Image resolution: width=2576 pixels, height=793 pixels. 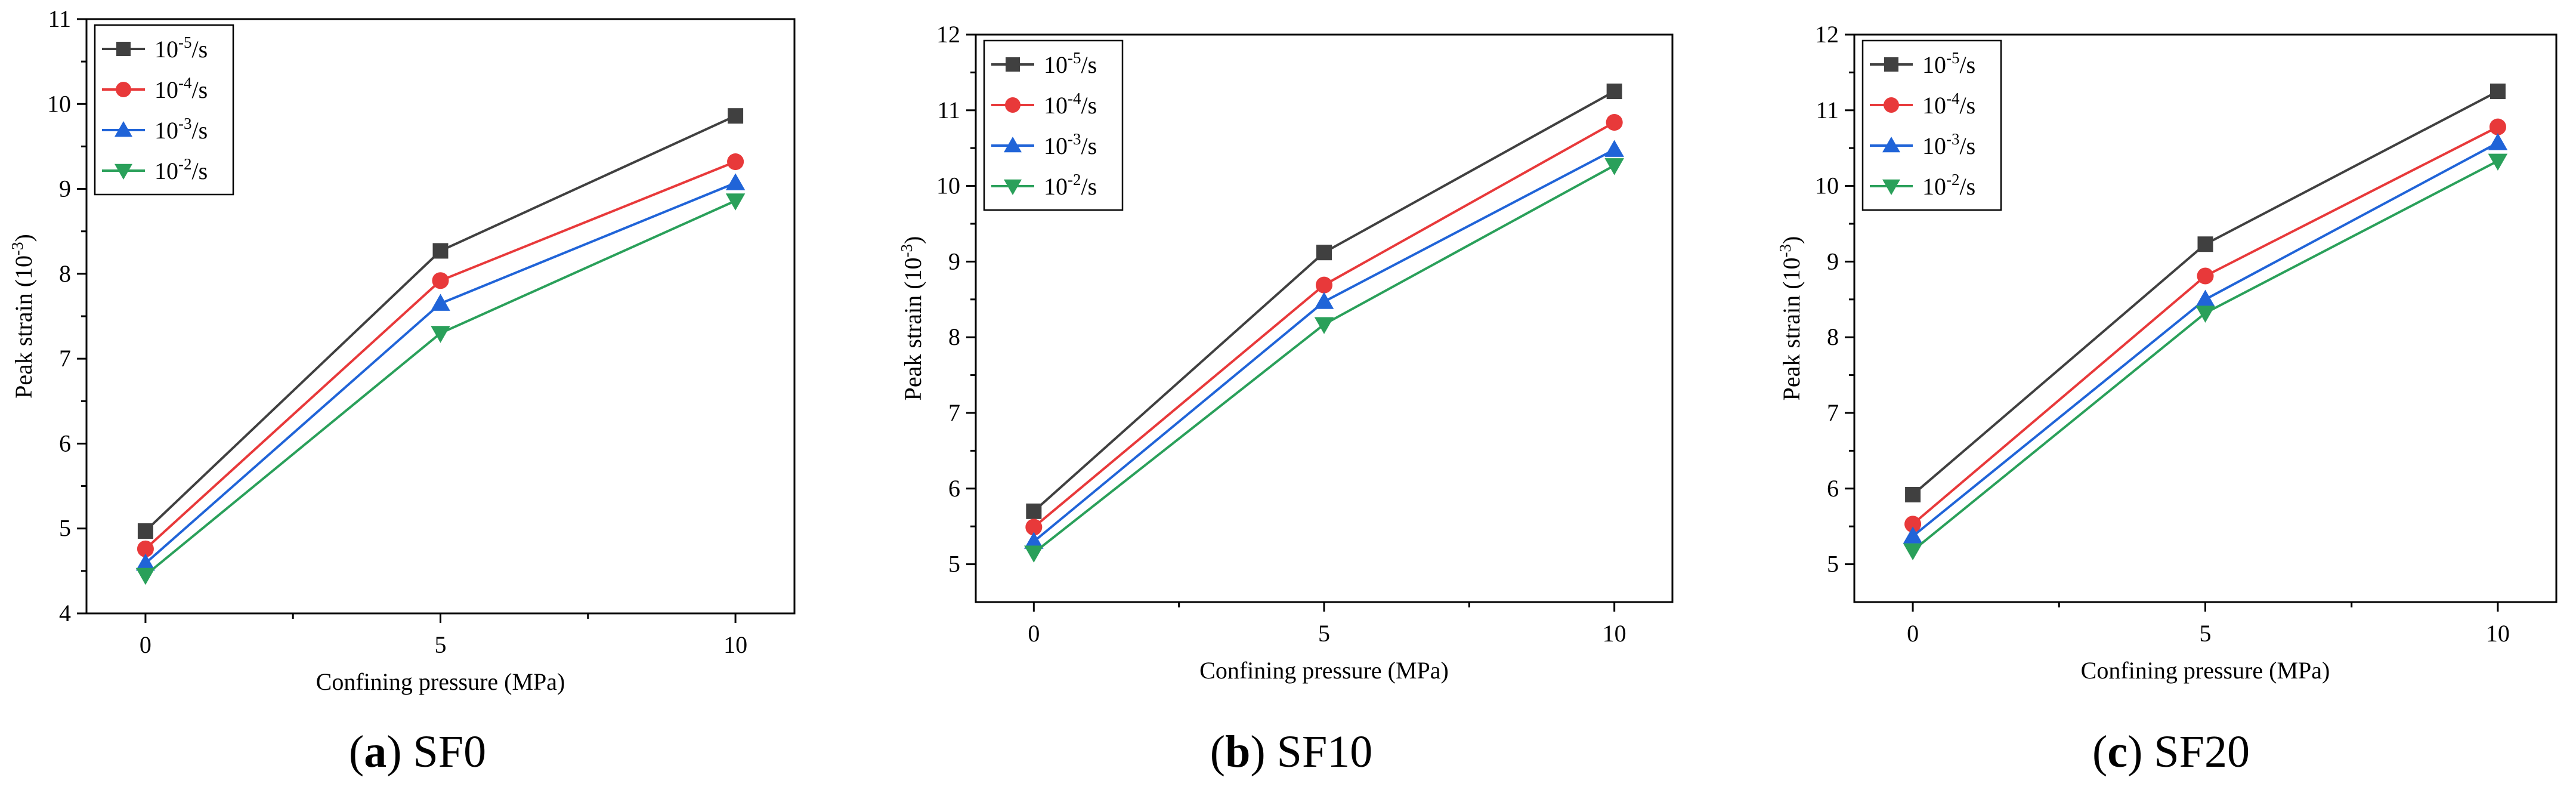 I want to click on caption-label: c, so click(x=2117, y=752).